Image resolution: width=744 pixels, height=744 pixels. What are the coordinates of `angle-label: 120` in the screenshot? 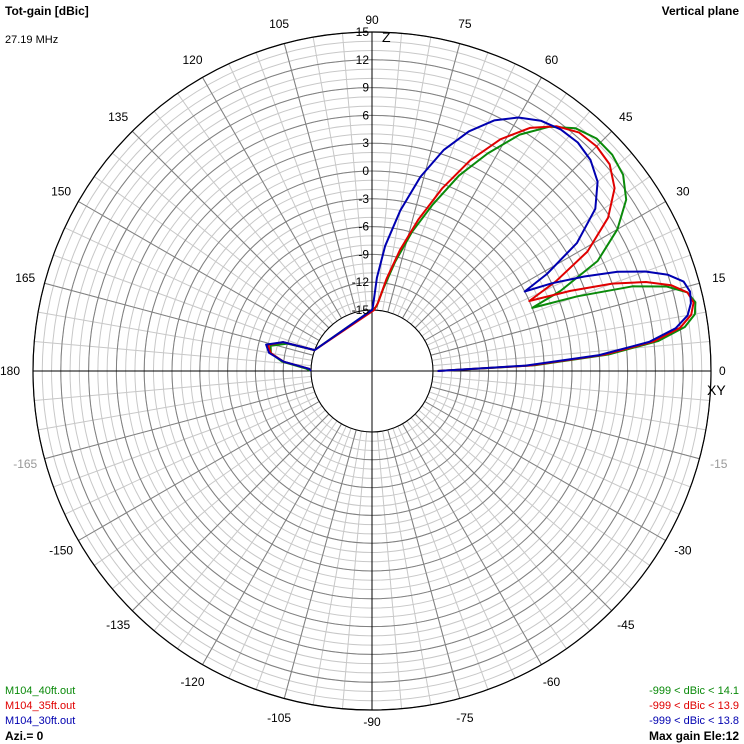 It's located at (192, 60).